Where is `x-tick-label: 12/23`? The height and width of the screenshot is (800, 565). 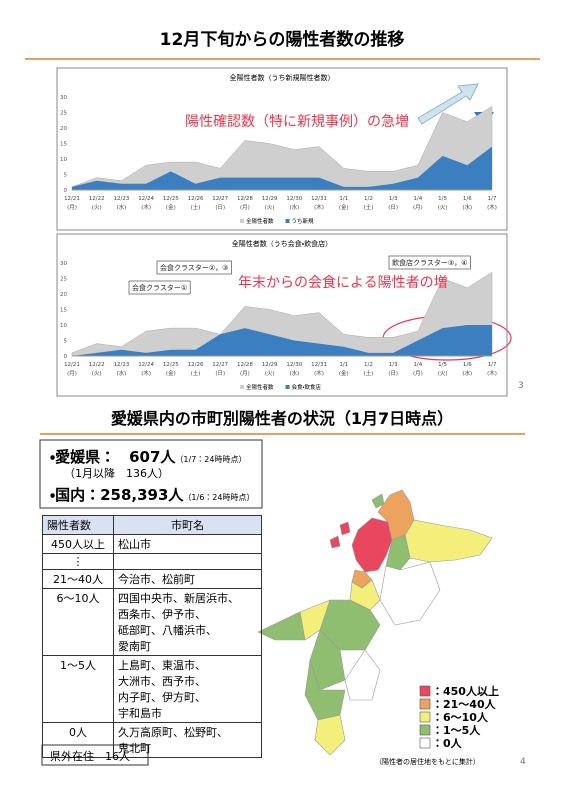
x-tick-label: 12/23 is located at coordinates (121, 365).